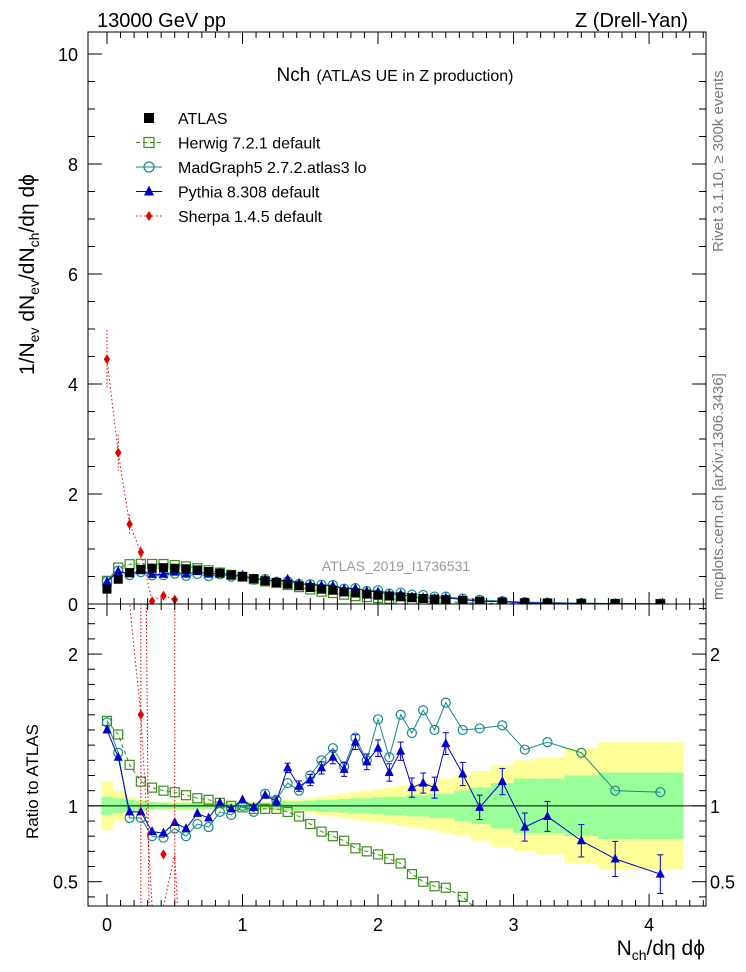 This screenshot has width=746, height=972. Describe the element at coordinates (203, 119) in the screenshot. I see `legend-label: ATLAS` at that location.